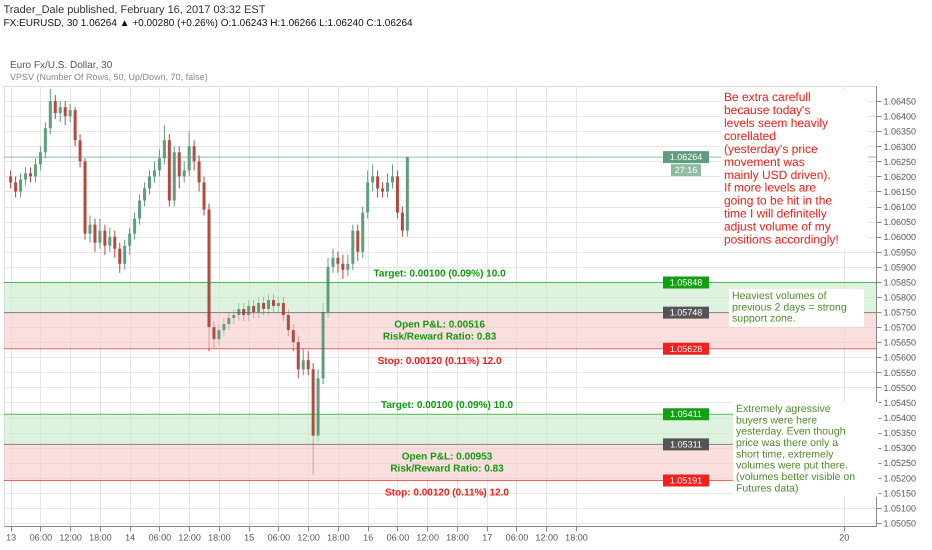  What do you see at coordinates (61, 65) in the screenshot?
I see `text: Euro Fx/U.S. Dollar, 30` at bounding box center [61, 65].